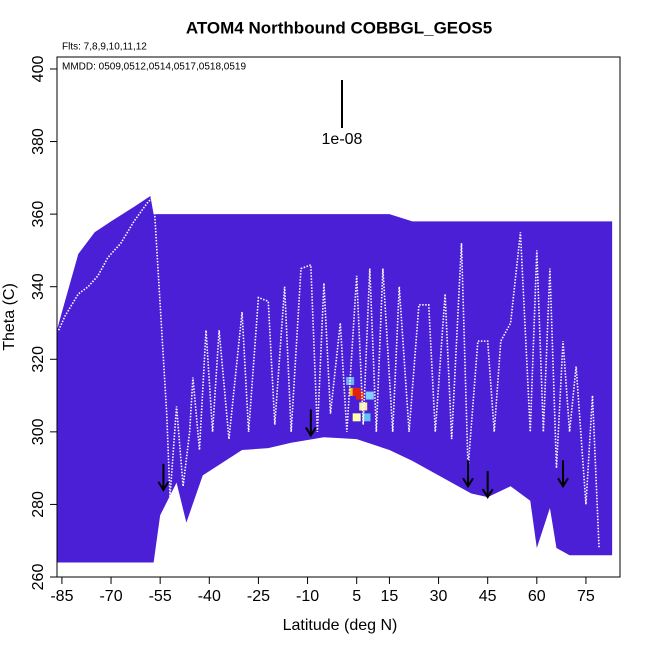 The width and height of the screenshot is (650, 650). Describe the element at coordinates (38, 69) in the screenshot. I see `y-tick-label: 400` at that location.